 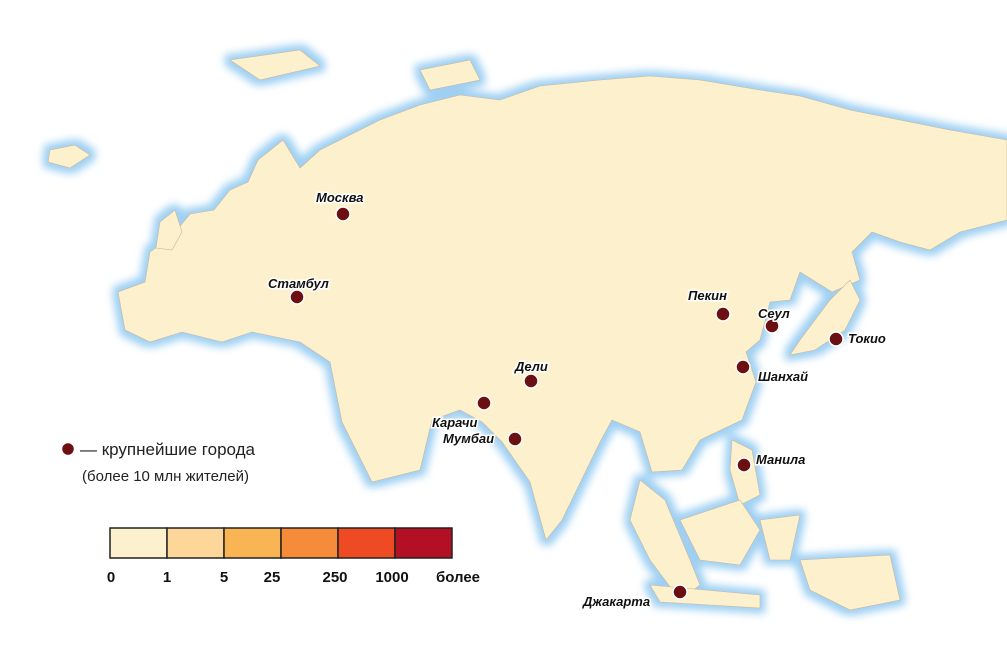 What do you see at coordinates (298, 283) in the screenshot?
I see `city-label: Стамбул` at bounding box center [298, 283].